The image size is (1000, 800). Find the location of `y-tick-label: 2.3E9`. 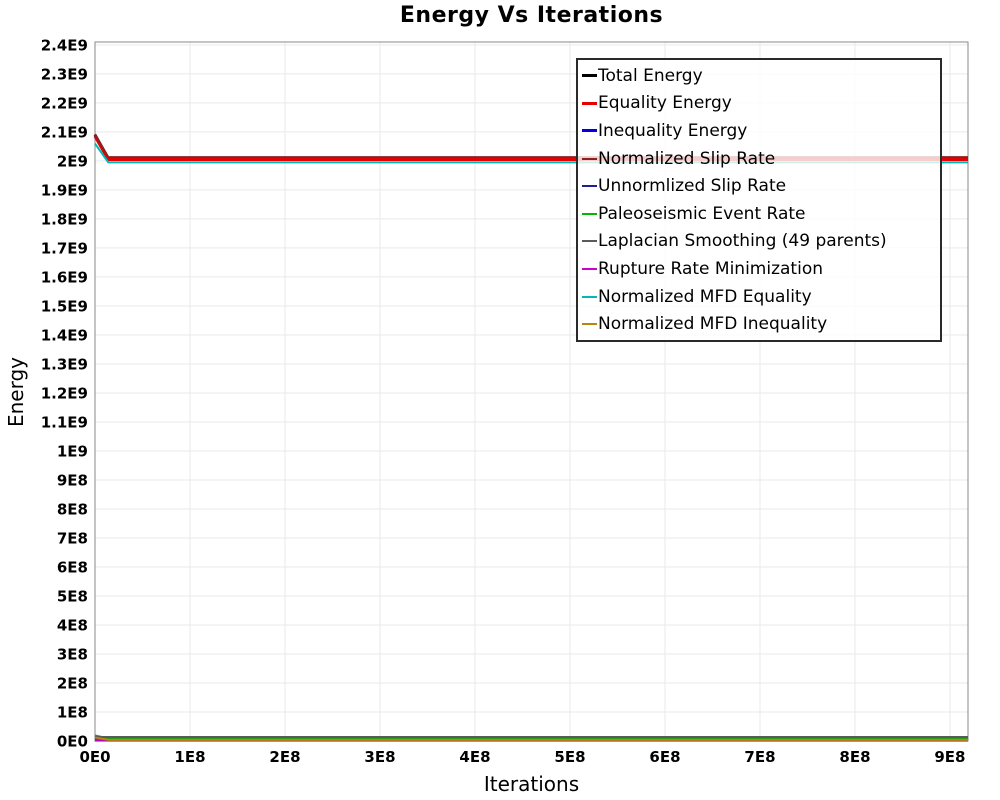

y-tick-label: 2.3E9 is located at coordinates (64, 74).